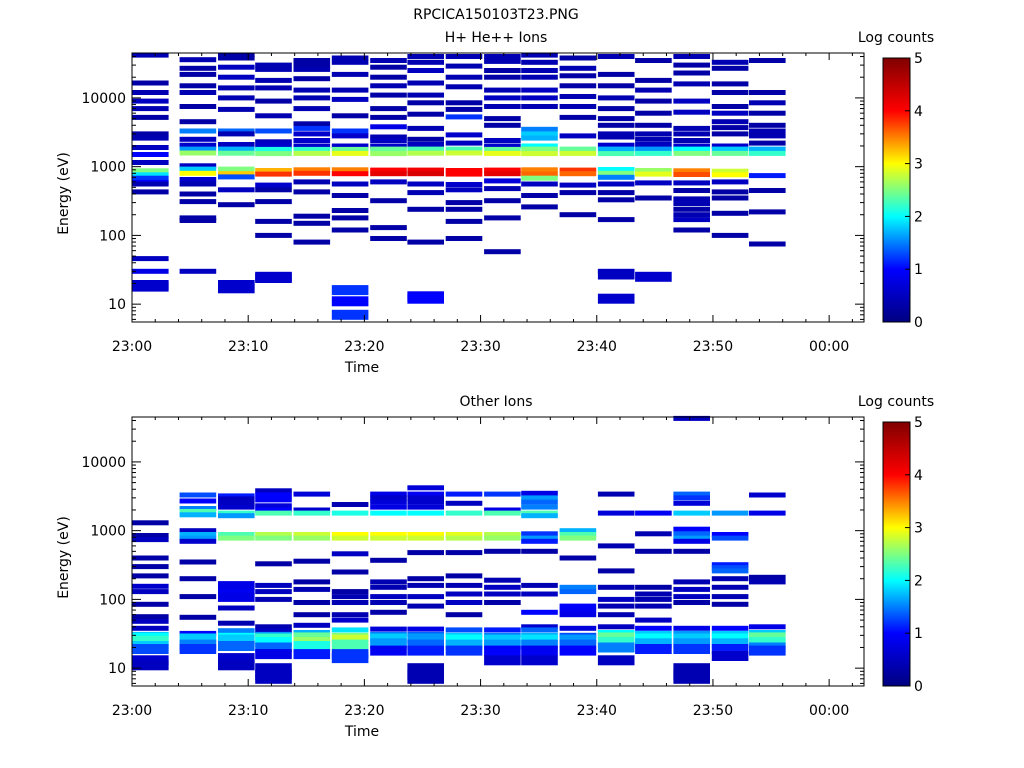 Image resolution: width=1024 pixels, height=768 pixels. I want to click on x-tick-label: 00:00, so click(829, 711).